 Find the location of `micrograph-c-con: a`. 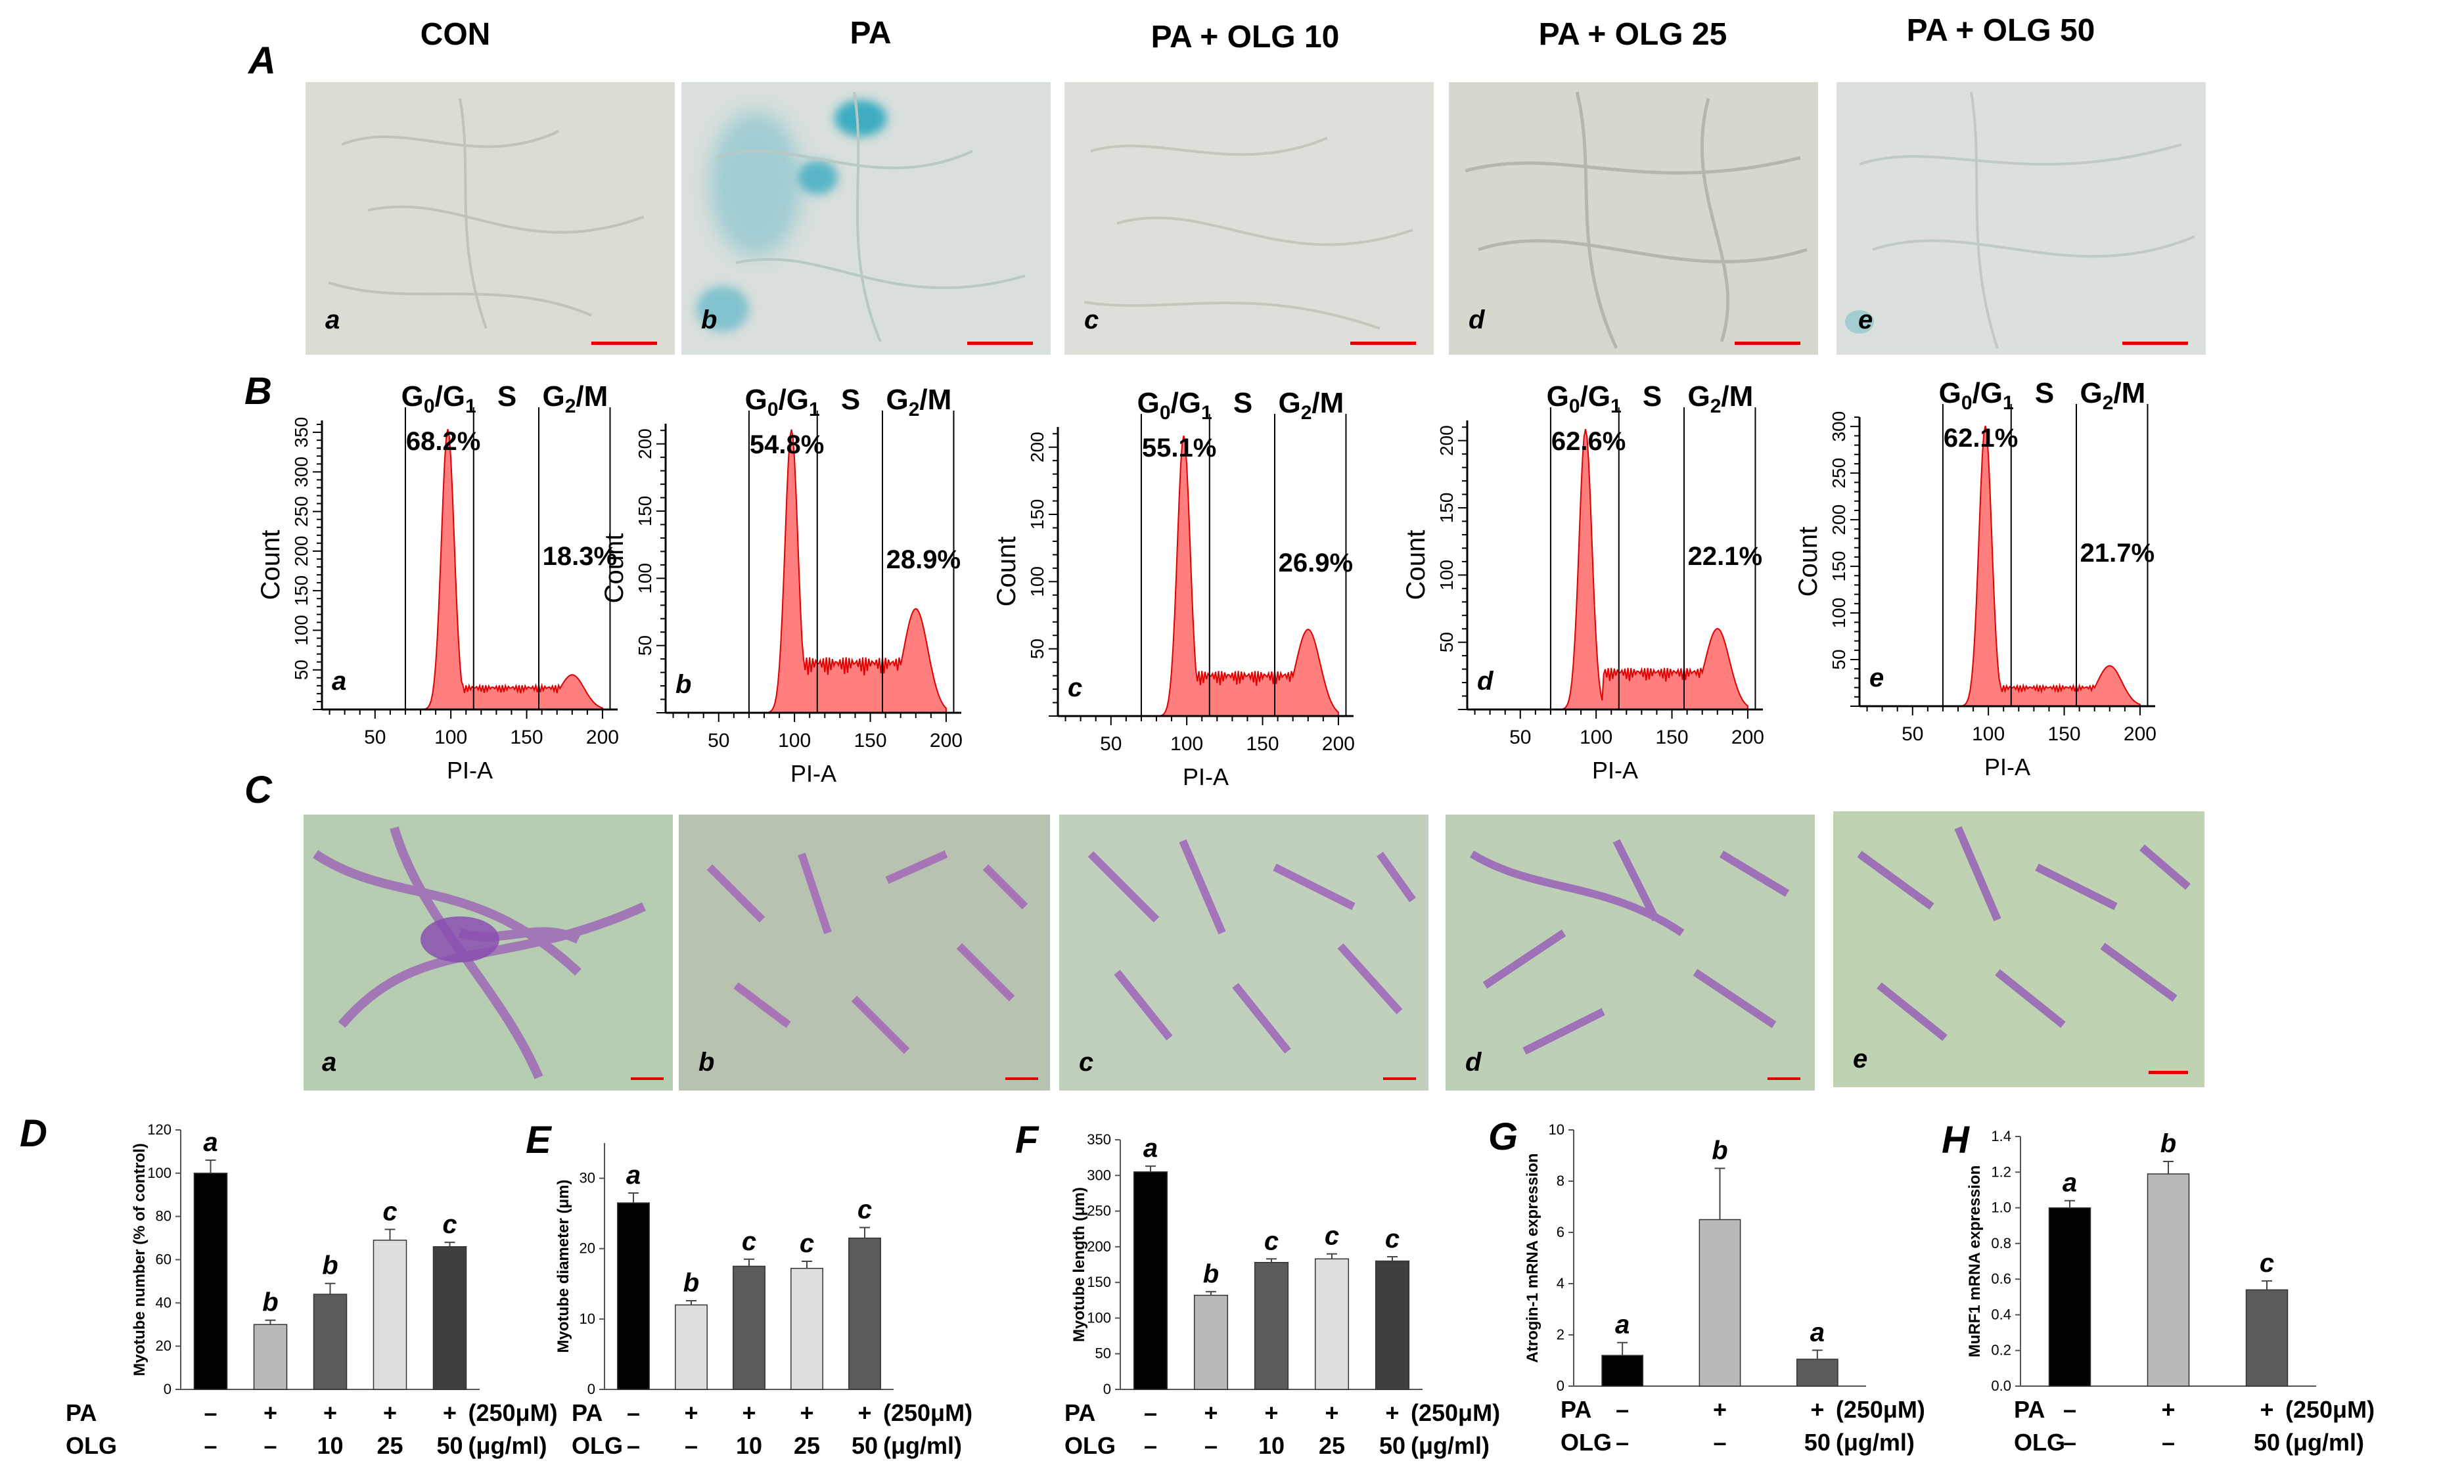

micrograph-c-con: a is located at coordinates (489, 953).